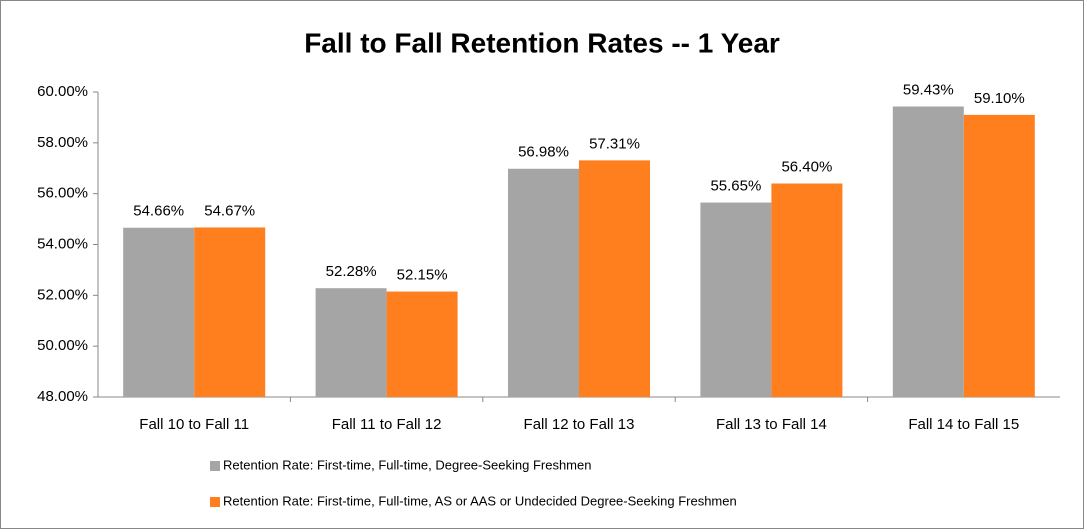 The image size is (1084, 529). What do you see at coordinates (614, 143) in the screenshot?
I see `value-label: 57.31%` at bounding box center [614, 143].